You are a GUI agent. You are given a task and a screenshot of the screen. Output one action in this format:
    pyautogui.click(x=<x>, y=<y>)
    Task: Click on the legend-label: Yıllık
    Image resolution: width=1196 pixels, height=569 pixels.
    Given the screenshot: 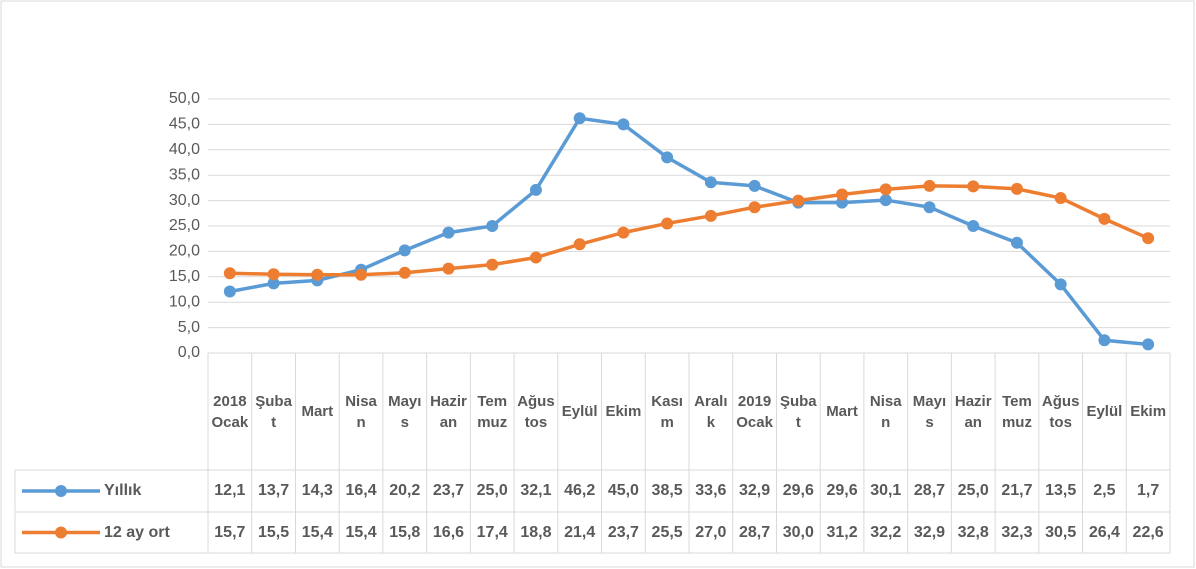 What is the action you would take?
    pyautogui.click(x=123, y=490)
    